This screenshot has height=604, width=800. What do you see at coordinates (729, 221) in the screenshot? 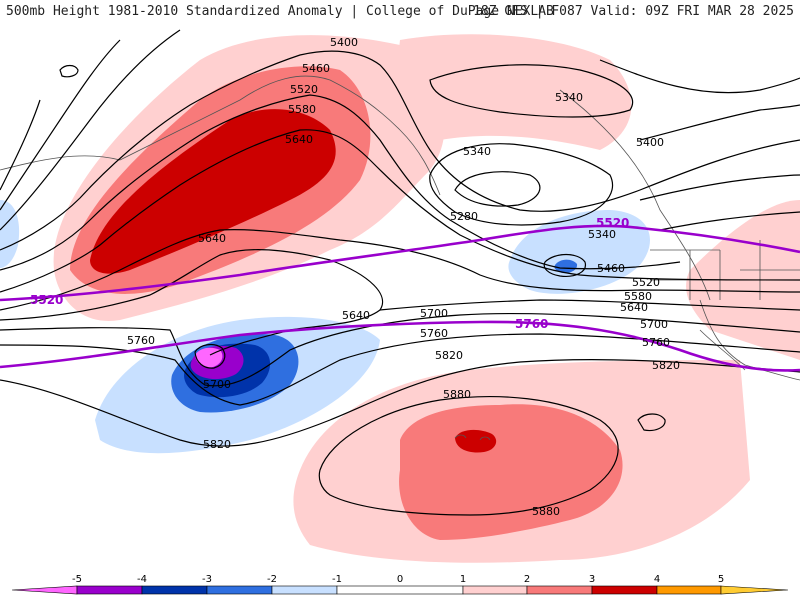
I see `height-contour-east-b` at bounding box center [729, 221].